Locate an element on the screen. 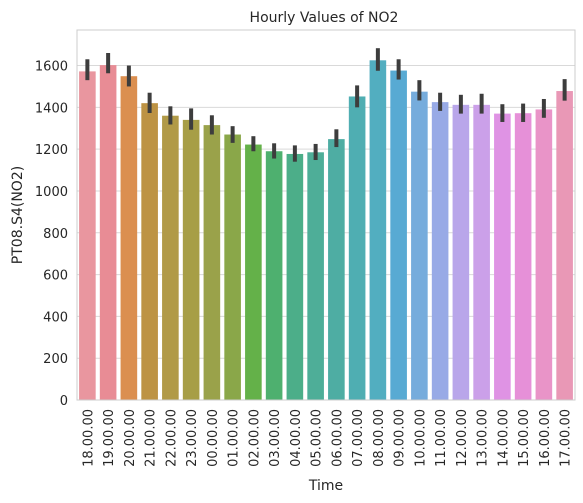  bar-16.00.00 is located at coordinates (544, 254).